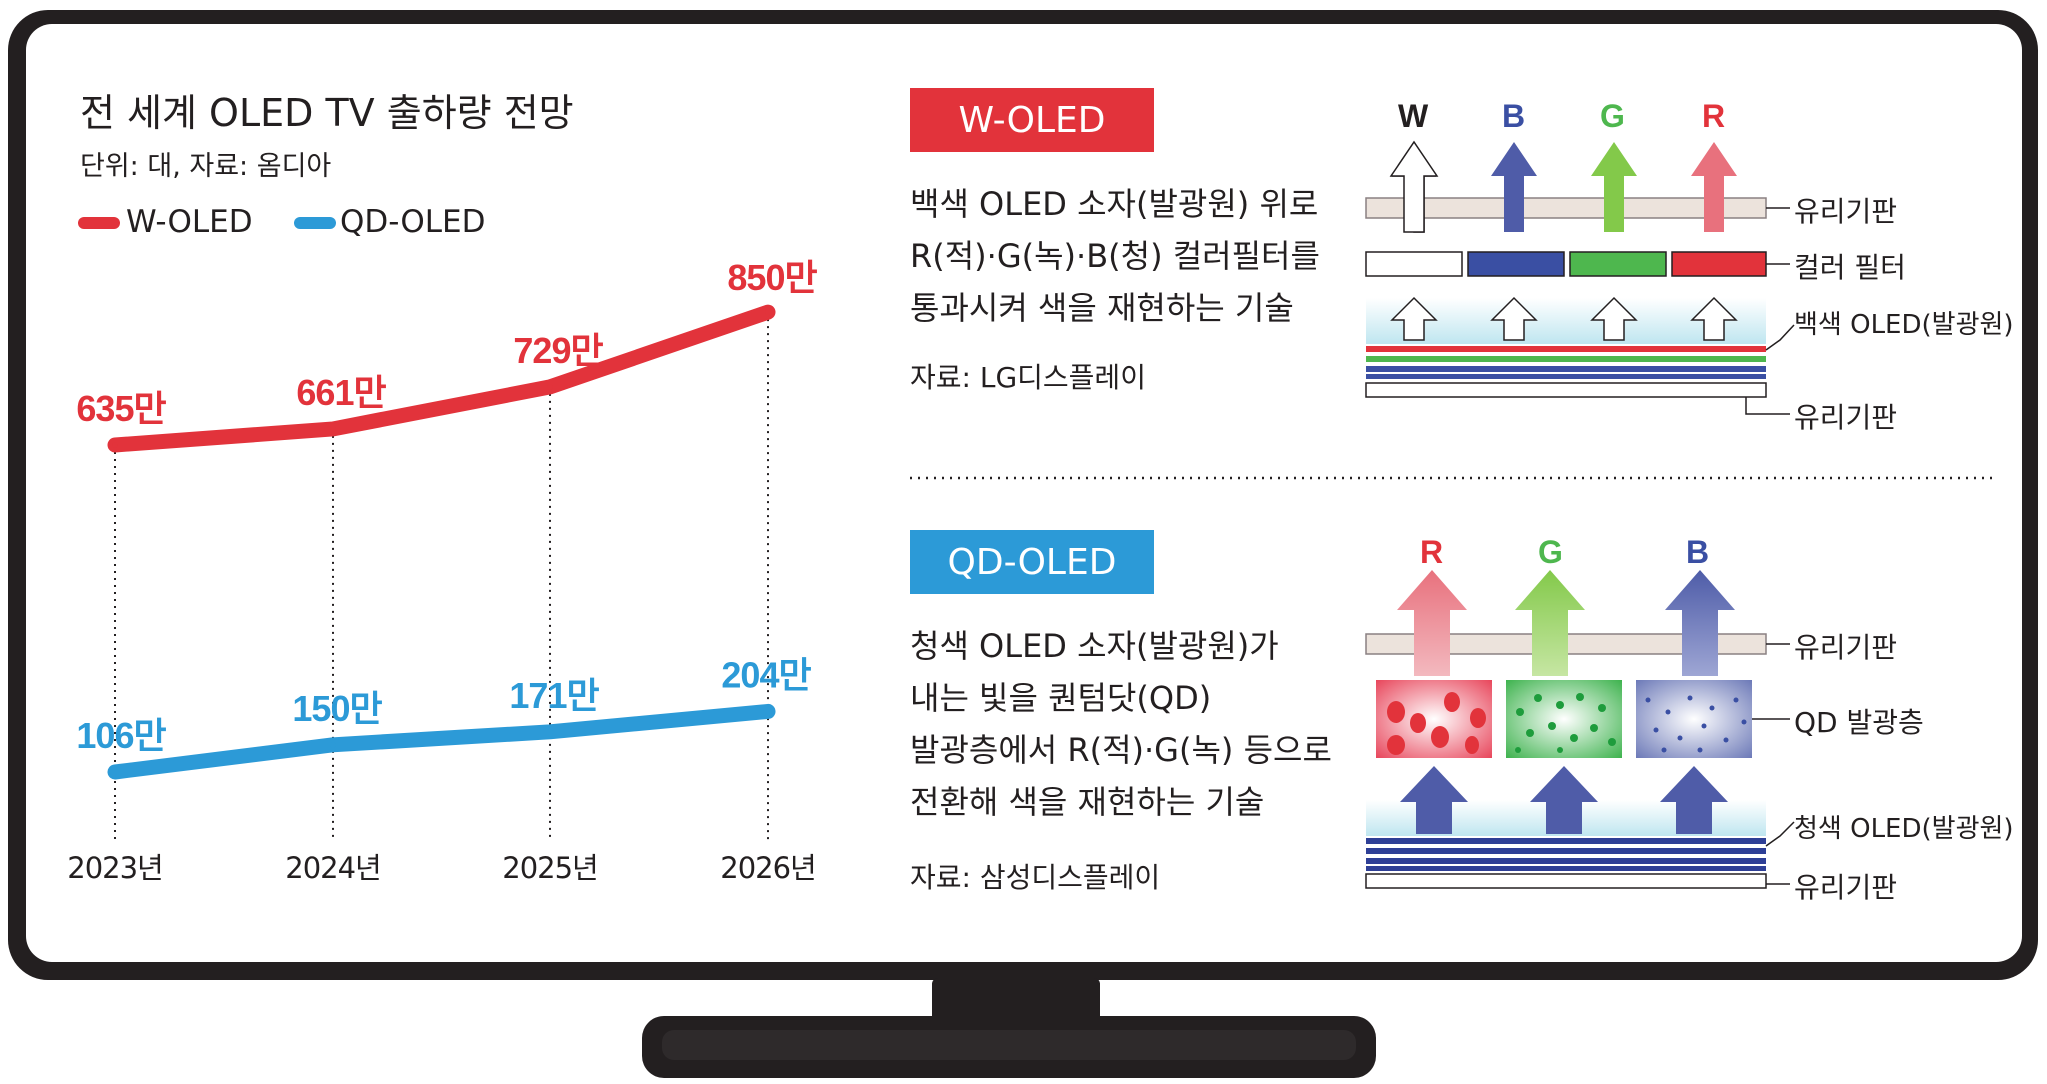 The width and height of the screenshot is (2047, 1084). What do you see at coordinates (1696, 724) in the screenshot?
I see `qd-dots-blue` at bounding box center [1696, 724].